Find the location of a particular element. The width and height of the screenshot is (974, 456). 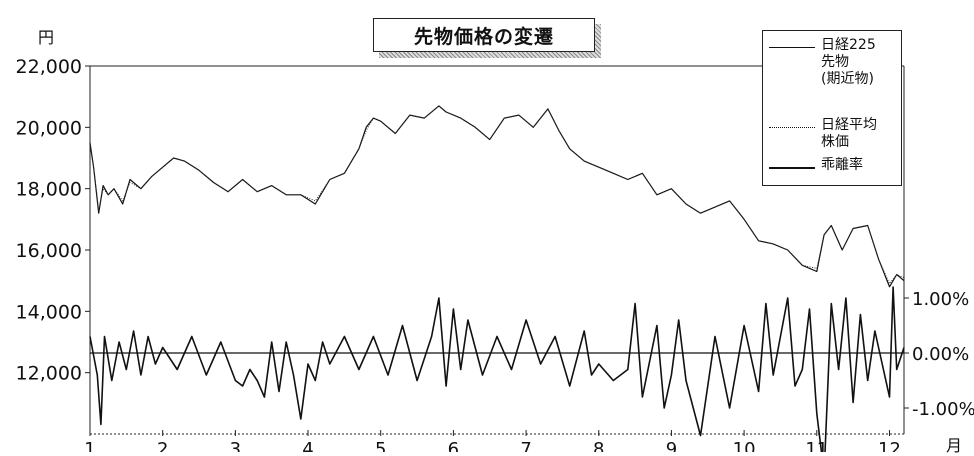

y-left-tick-label: 22,000 is located at coordinates (49, 67).